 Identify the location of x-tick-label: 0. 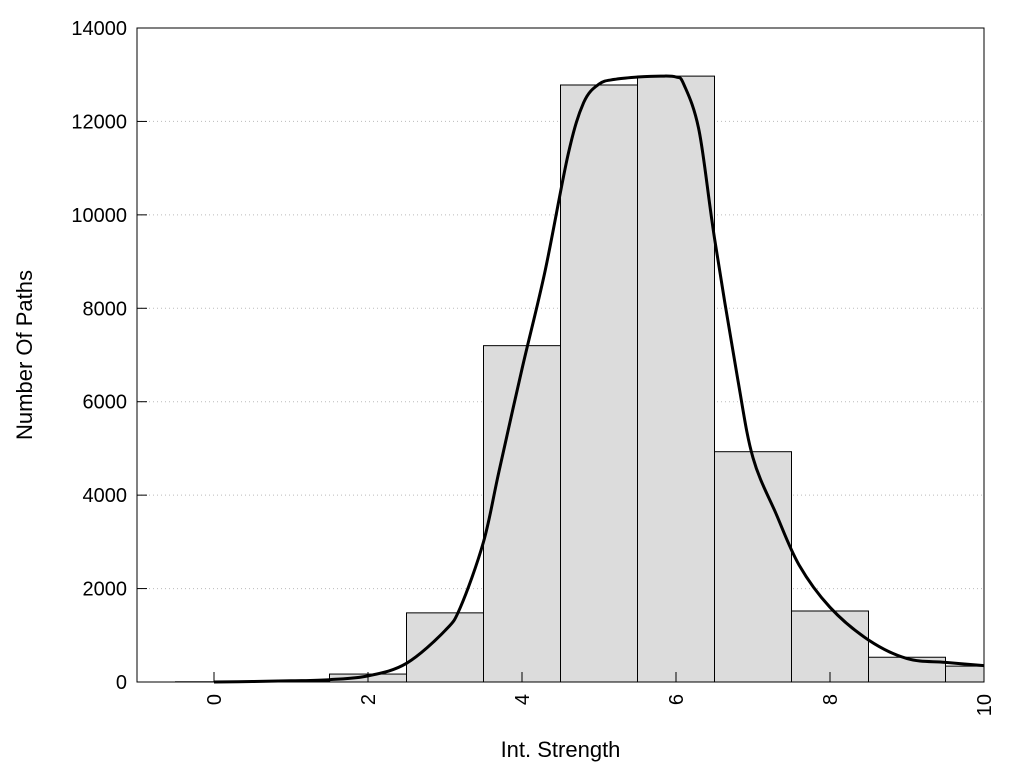
(215, 699).